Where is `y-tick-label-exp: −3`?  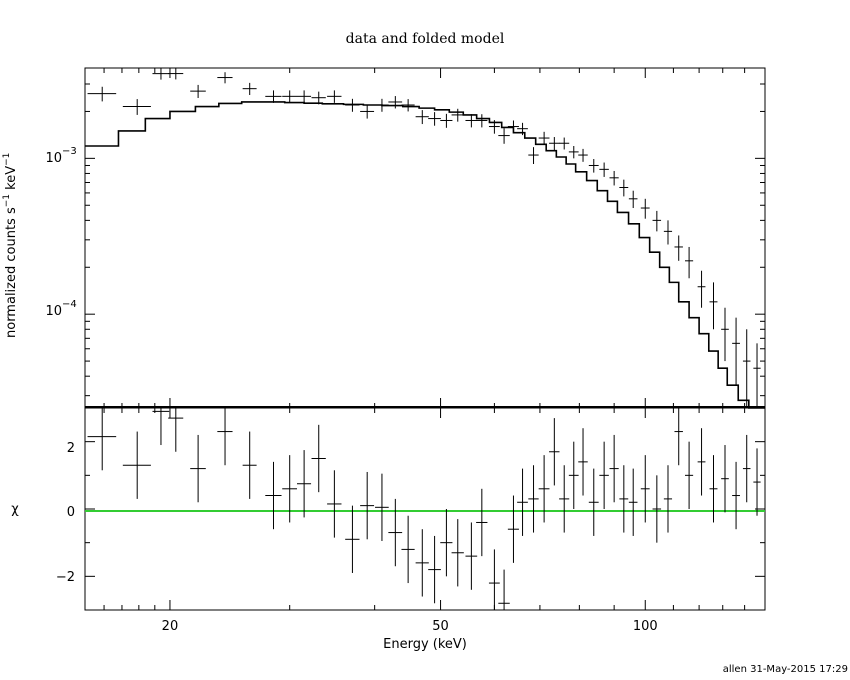 y-tick-label-exp: −3 is located at coordinates (69, 151).